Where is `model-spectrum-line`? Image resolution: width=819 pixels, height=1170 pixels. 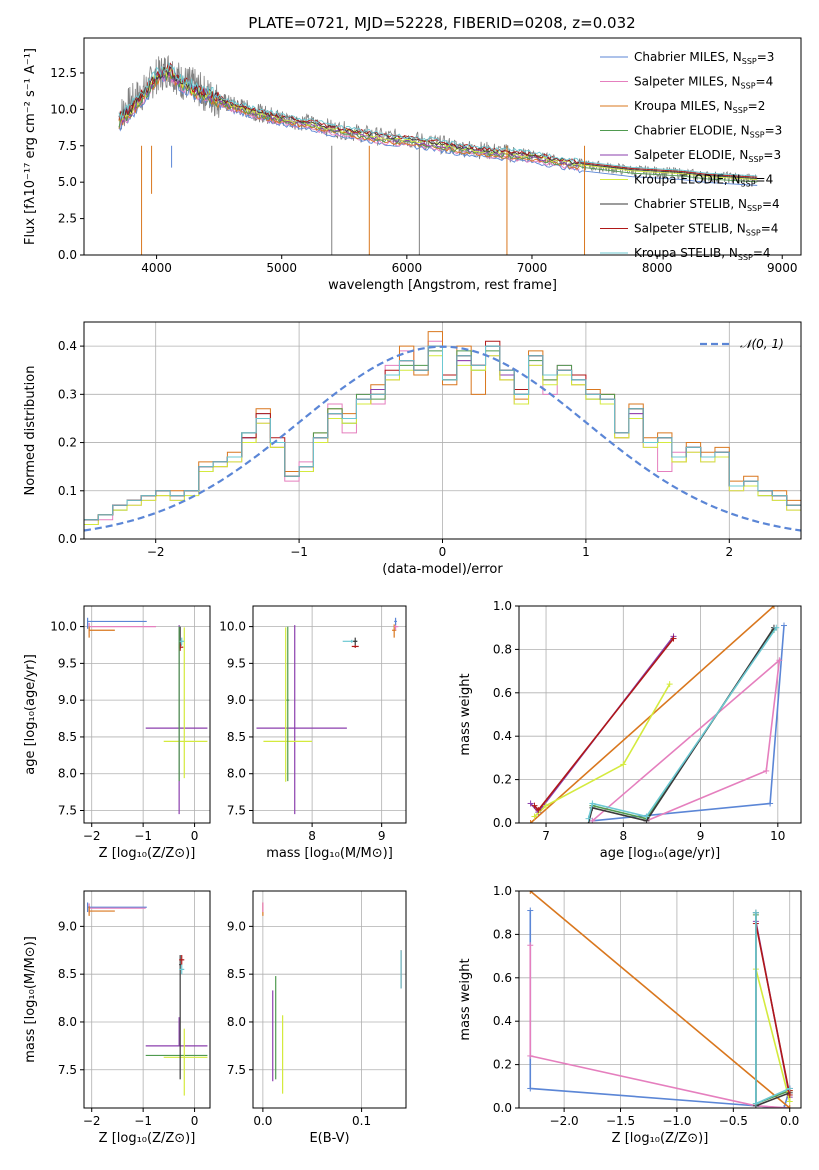
model-spectrum-line is located at coordinates (438, 119).